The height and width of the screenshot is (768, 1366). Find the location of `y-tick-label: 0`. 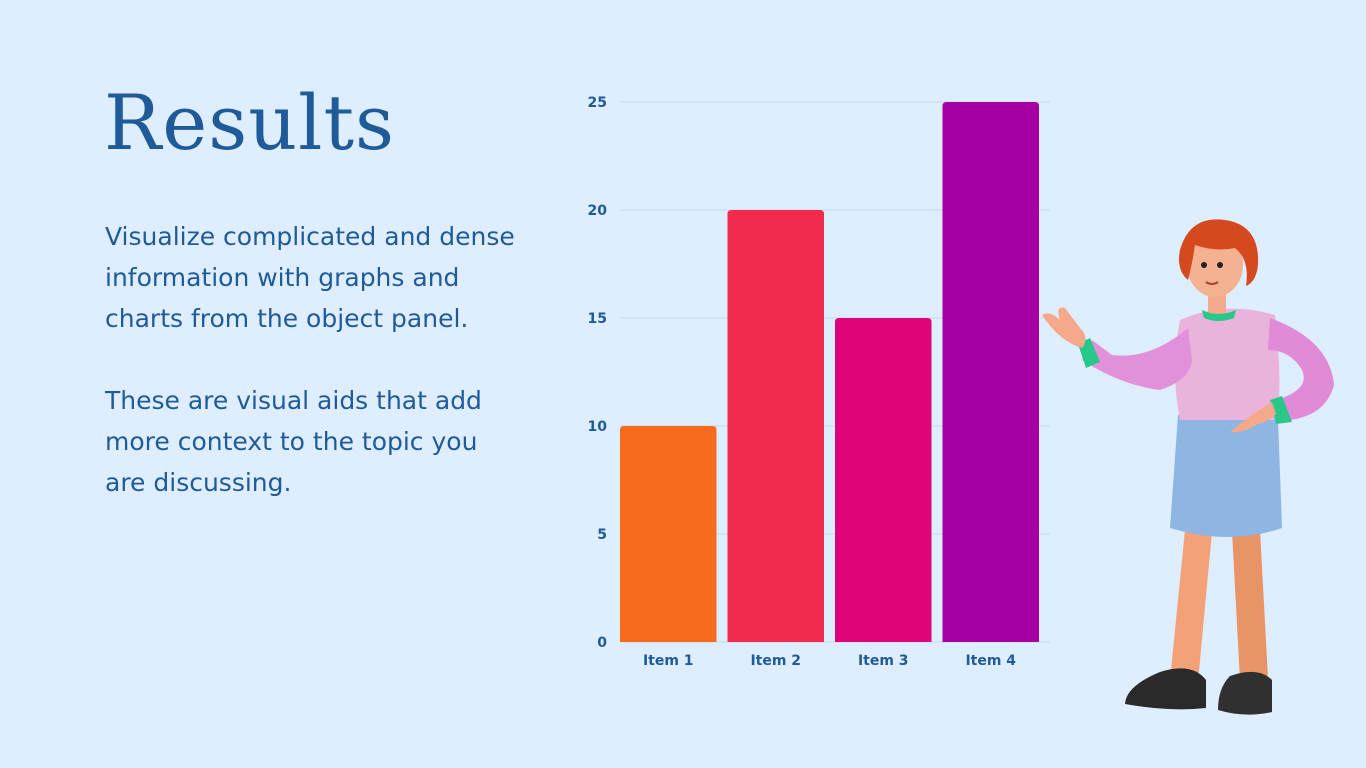

y-tick-label: 0 is located at coordinates (602, 643).